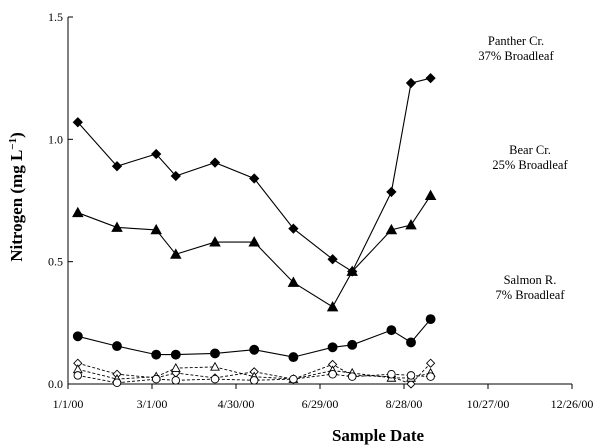 The height and width of the screenshot is (446, 611). Describe the element at coordinates (68, 404) in the screenshot. I see `x-tick-label: 1/1/00` at that location.